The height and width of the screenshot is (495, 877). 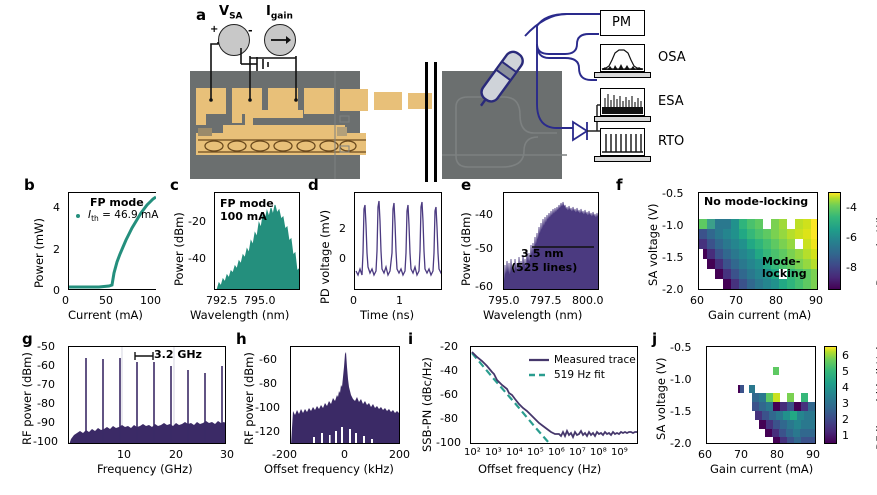 I want to click on panel-f-ytick-3: -2.0, so click(x=673, y=289).